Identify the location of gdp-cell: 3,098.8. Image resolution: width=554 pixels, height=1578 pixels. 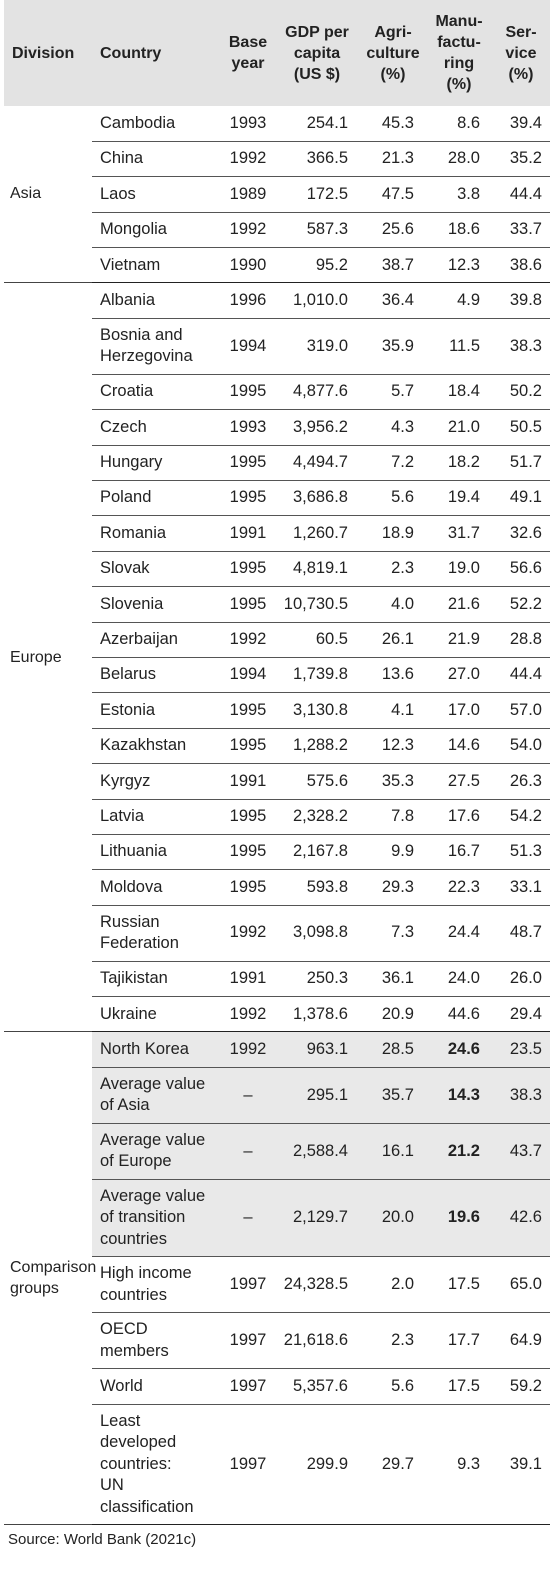
(317, 933).